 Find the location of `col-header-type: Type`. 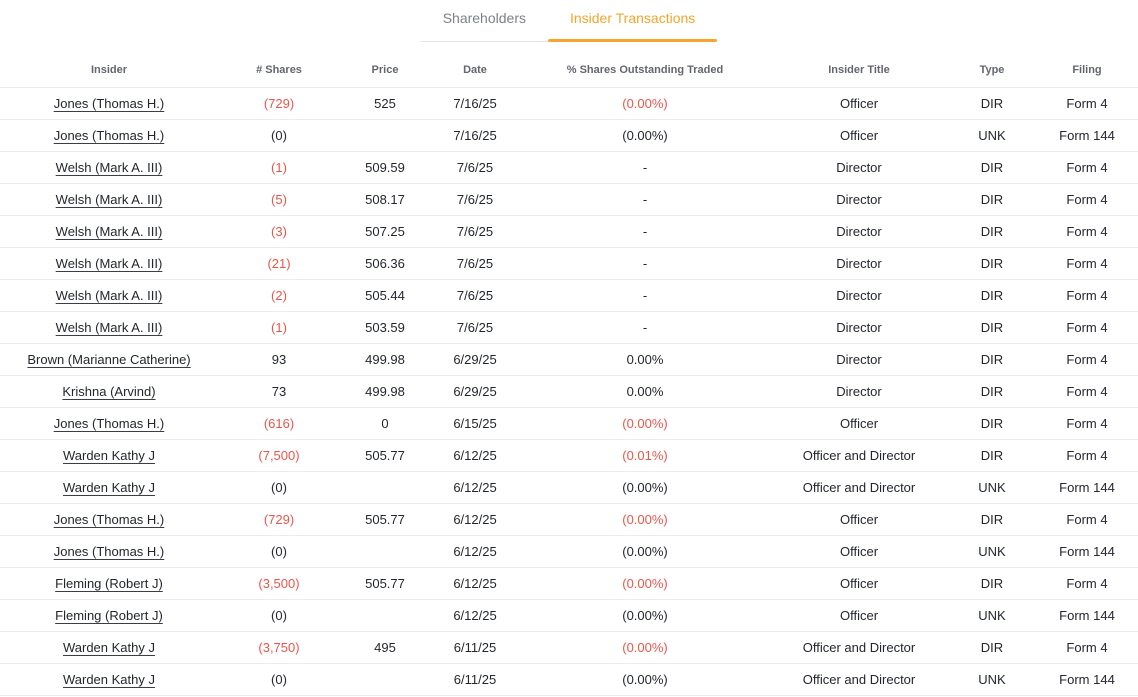

col-header-type: Type is located at coordinates (992, 71).